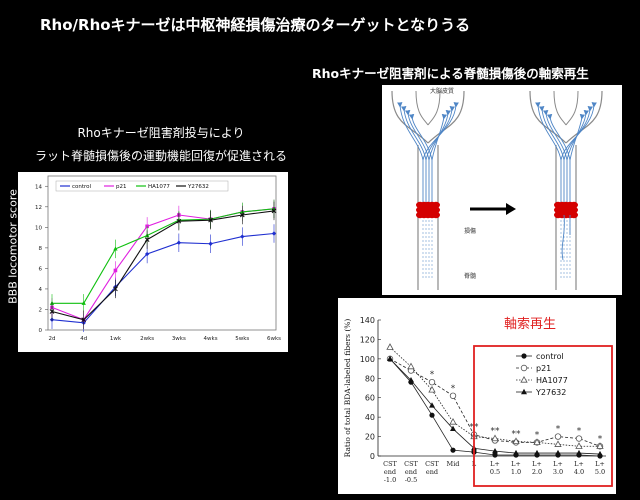  Describe the element at coordinates (442, 91) in the screenshot. I see `cortex-label: 大脳皮質` at that location.